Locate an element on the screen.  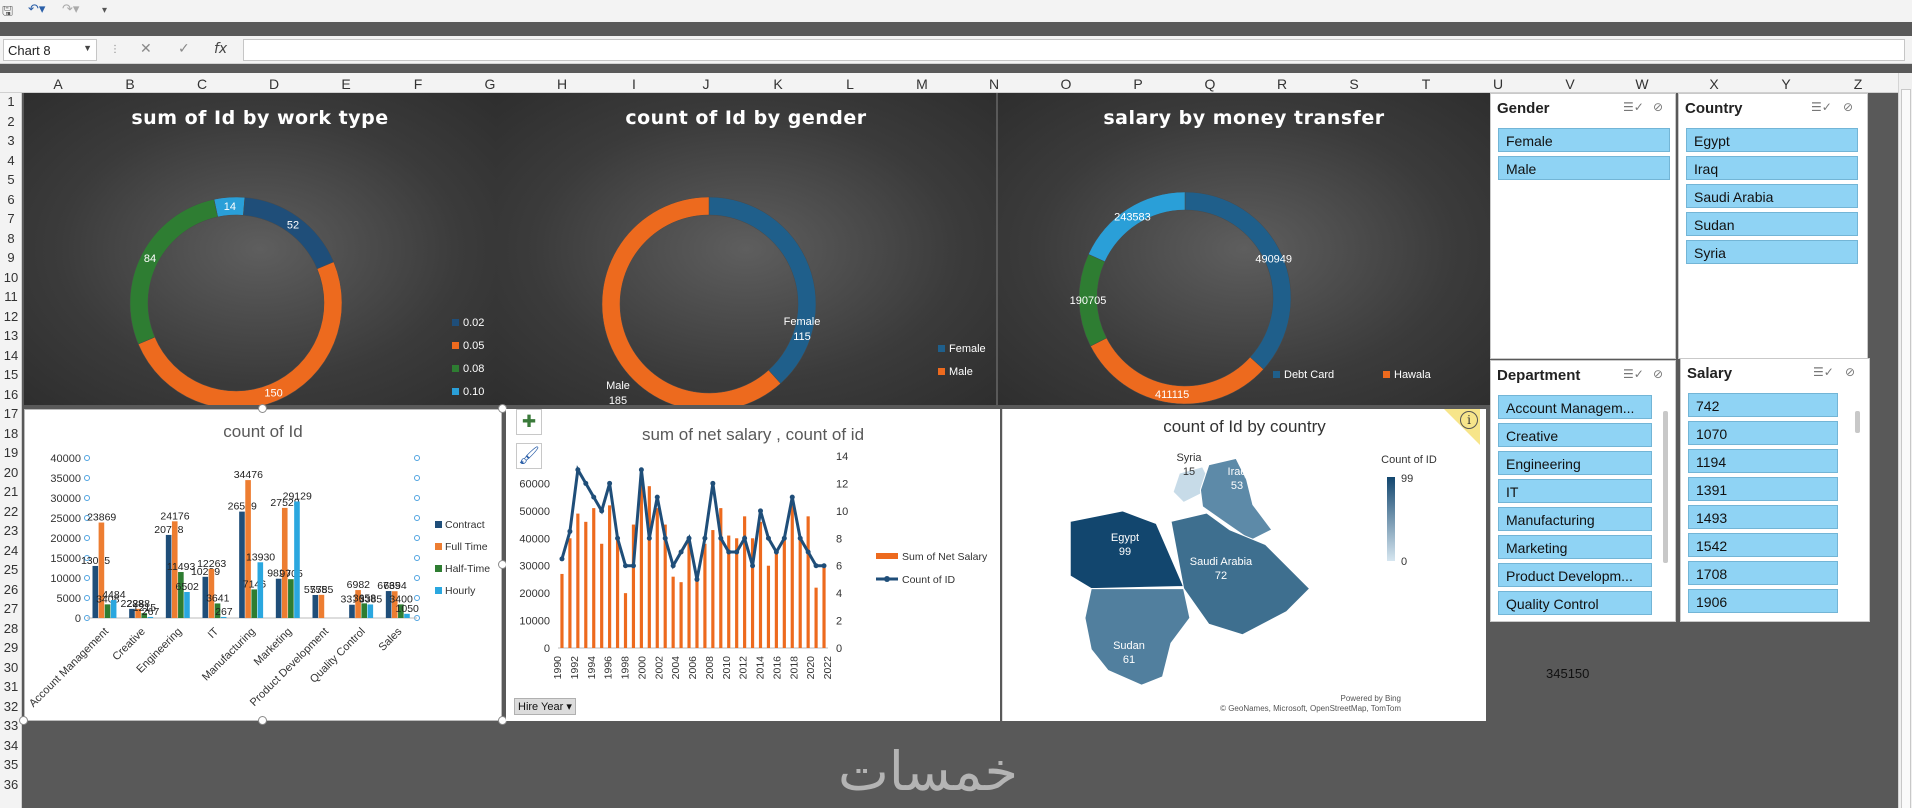
row-header-22: 22 is located at coordinates (11, 511).